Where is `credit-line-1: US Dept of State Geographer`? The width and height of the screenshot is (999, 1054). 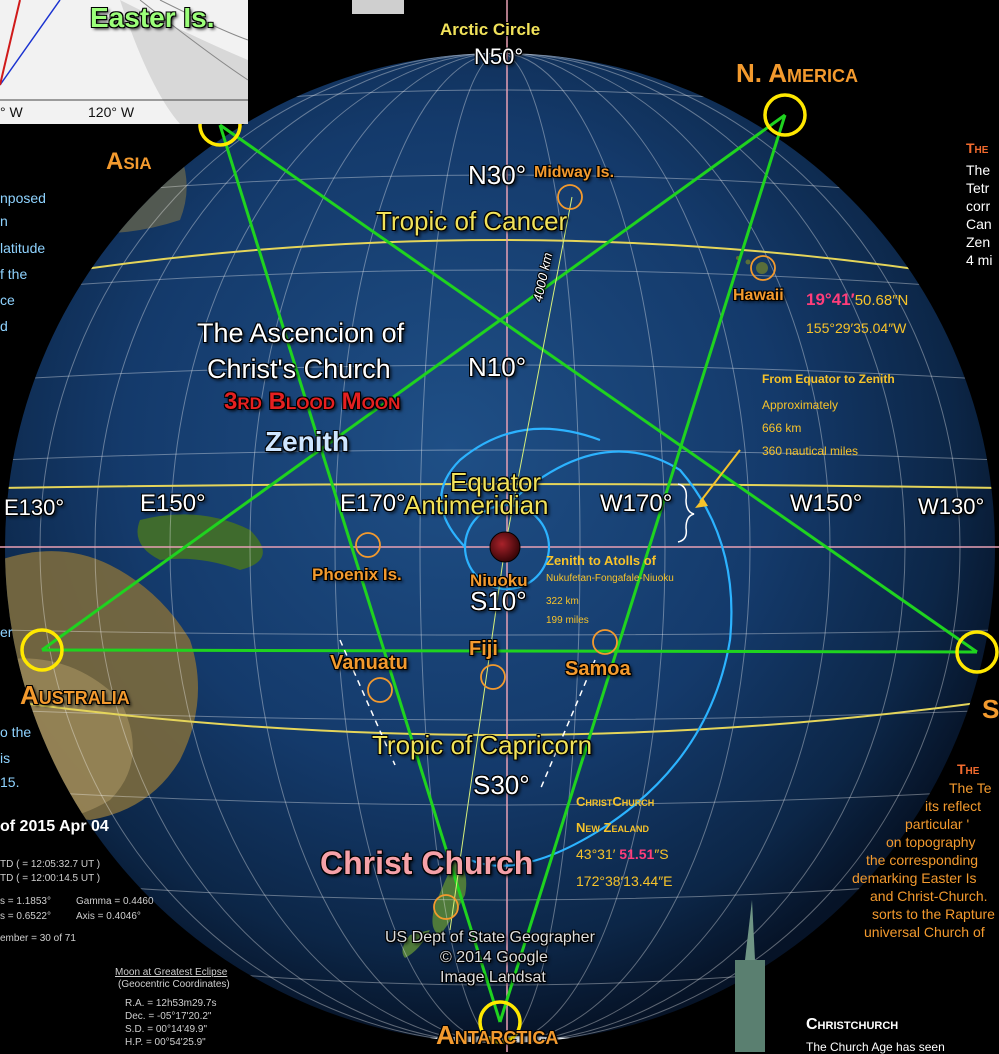 credit-line-1: US Dept of State Geographer is located at coordinates (490, 937).